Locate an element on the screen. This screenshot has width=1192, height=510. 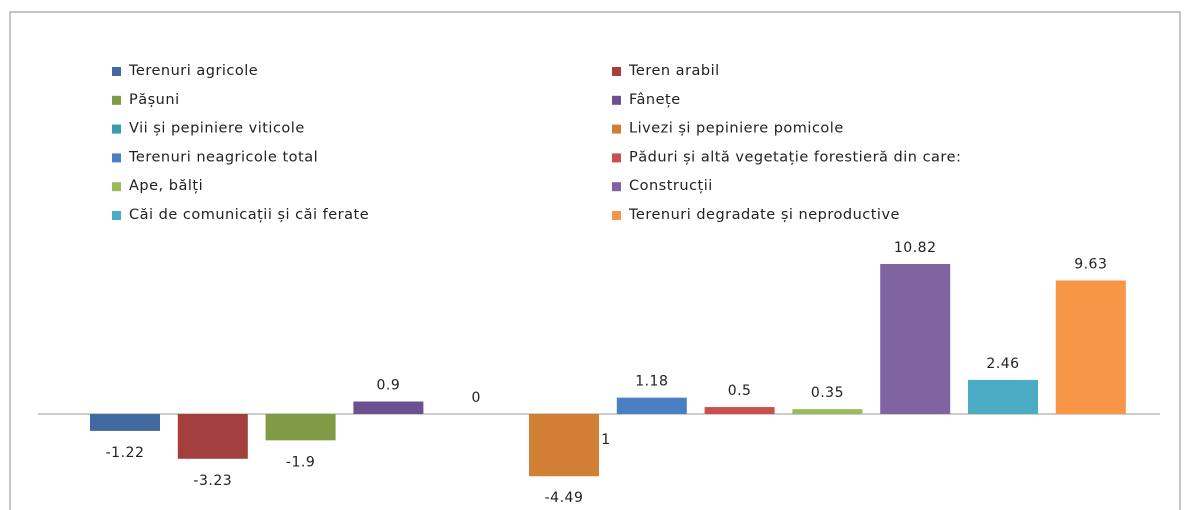
data-label: 0.5 is located at coordinates (740, 391).